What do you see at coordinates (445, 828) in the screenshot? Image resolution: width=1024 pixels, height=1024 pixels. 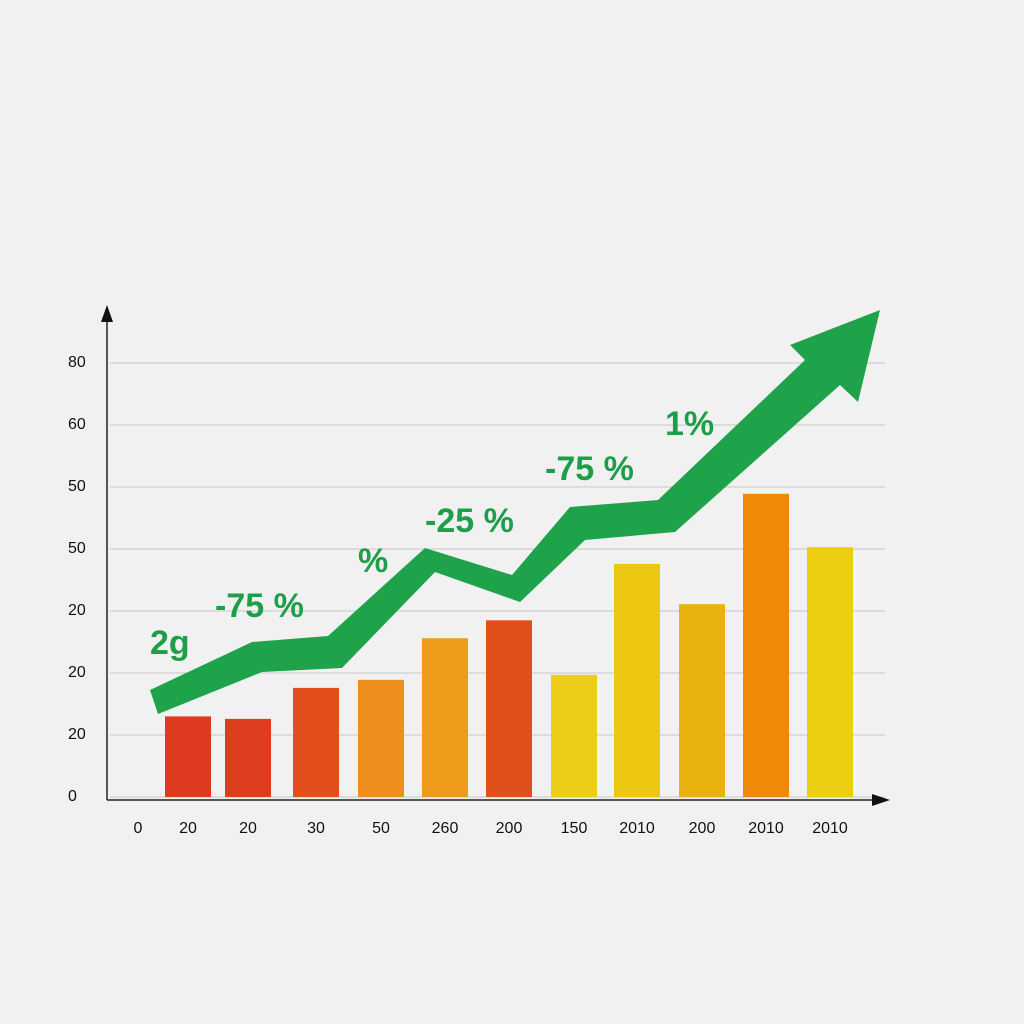 I see `x-tick-label: 260` at bounding box center [445, 828].